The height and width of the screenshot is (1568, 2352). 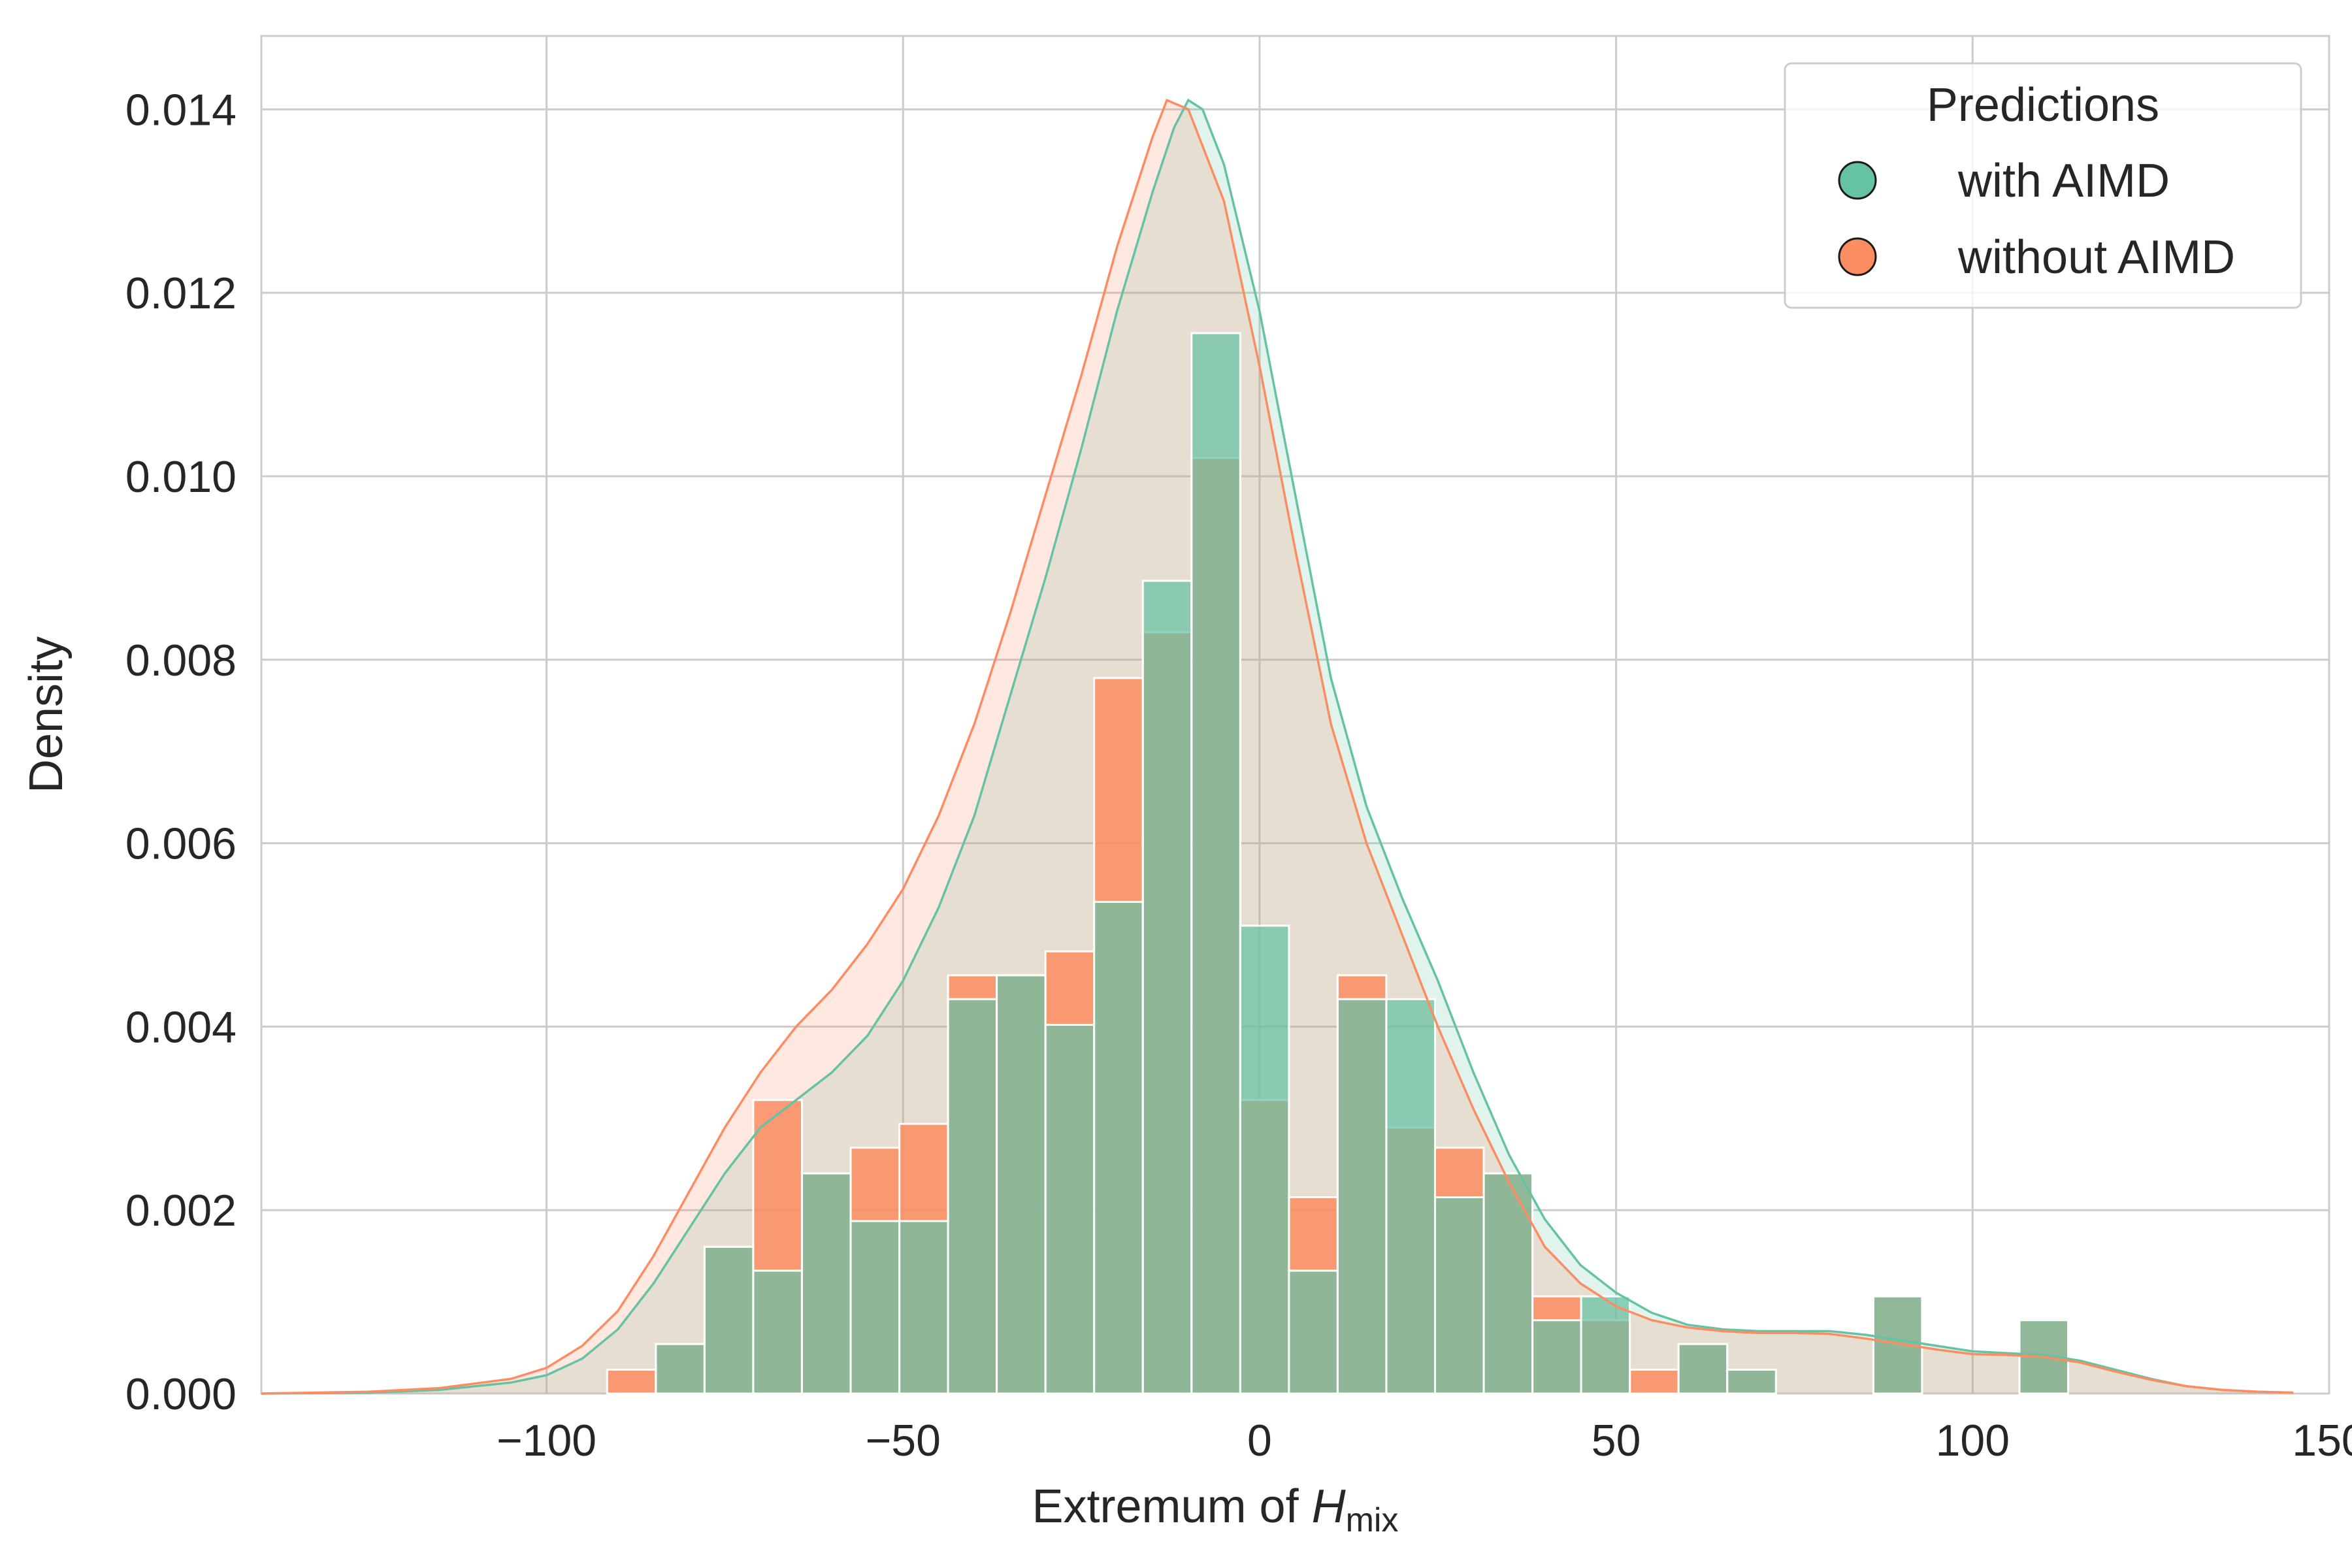 I want to click on x-tick-label: −100, so click(x=546, y=1440).